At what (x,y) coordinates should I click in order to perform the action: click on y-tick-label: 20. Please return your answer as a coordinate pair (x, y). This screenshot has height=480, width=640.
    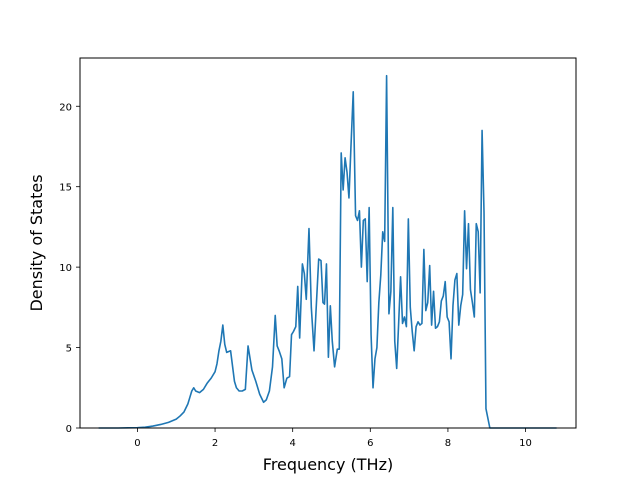
    Looking at the image, I should click on (65, 107).